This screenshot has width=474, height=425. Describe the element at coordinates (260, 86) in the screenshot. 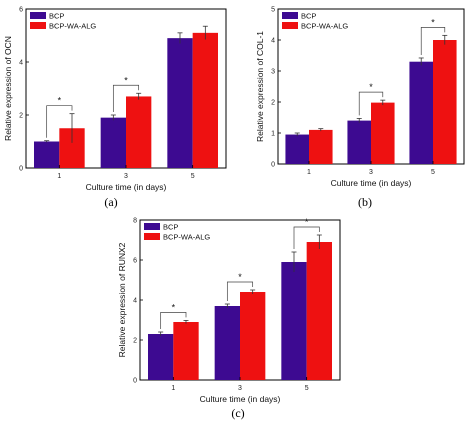

I see `y-axis-title: Relative expression of COL-1` at that location.